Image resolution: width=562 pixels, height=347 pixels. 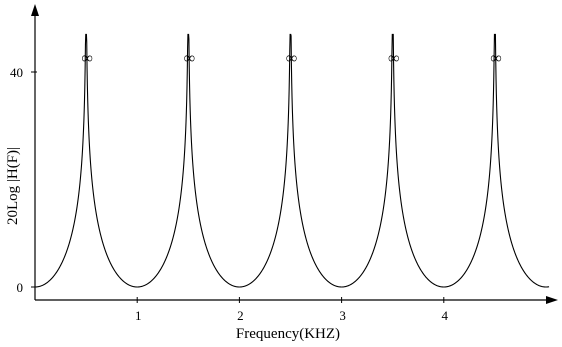 I want to click on y-axis-arrow, so click(x=35, y=10).